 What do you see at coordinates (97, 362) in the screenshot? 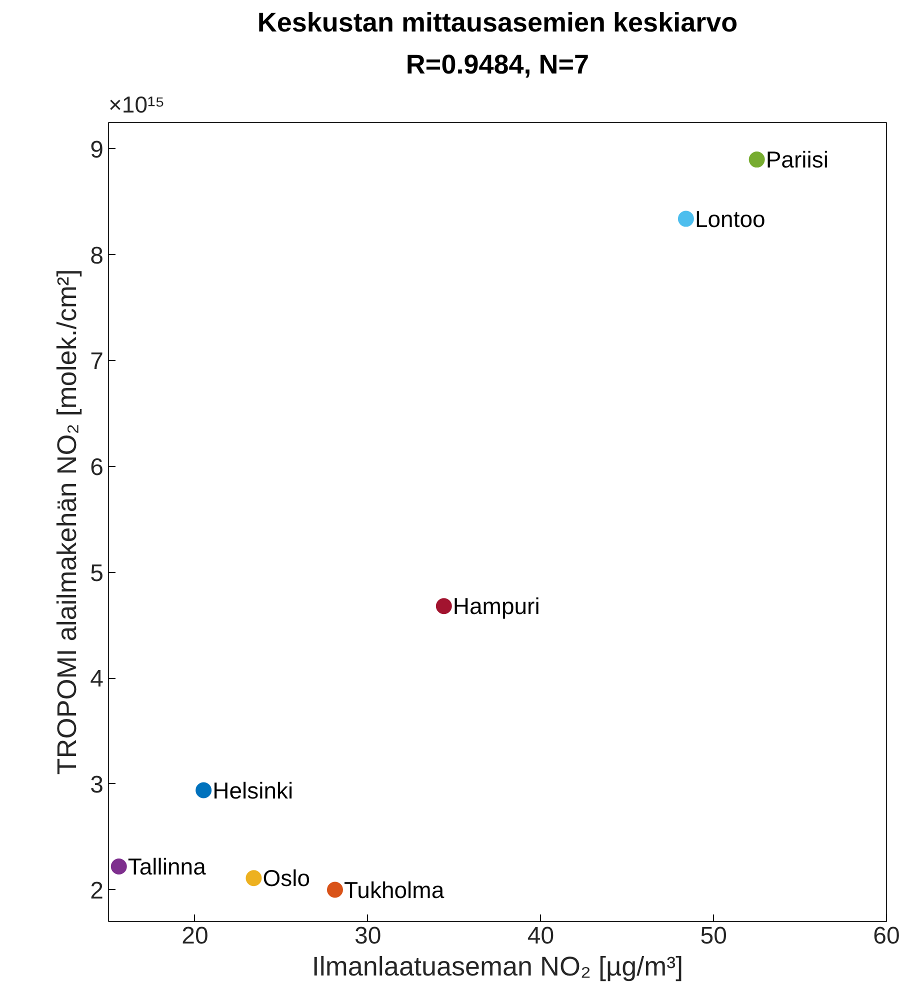
I see `y-tick-label: 7` at bounding box center [97, 362].